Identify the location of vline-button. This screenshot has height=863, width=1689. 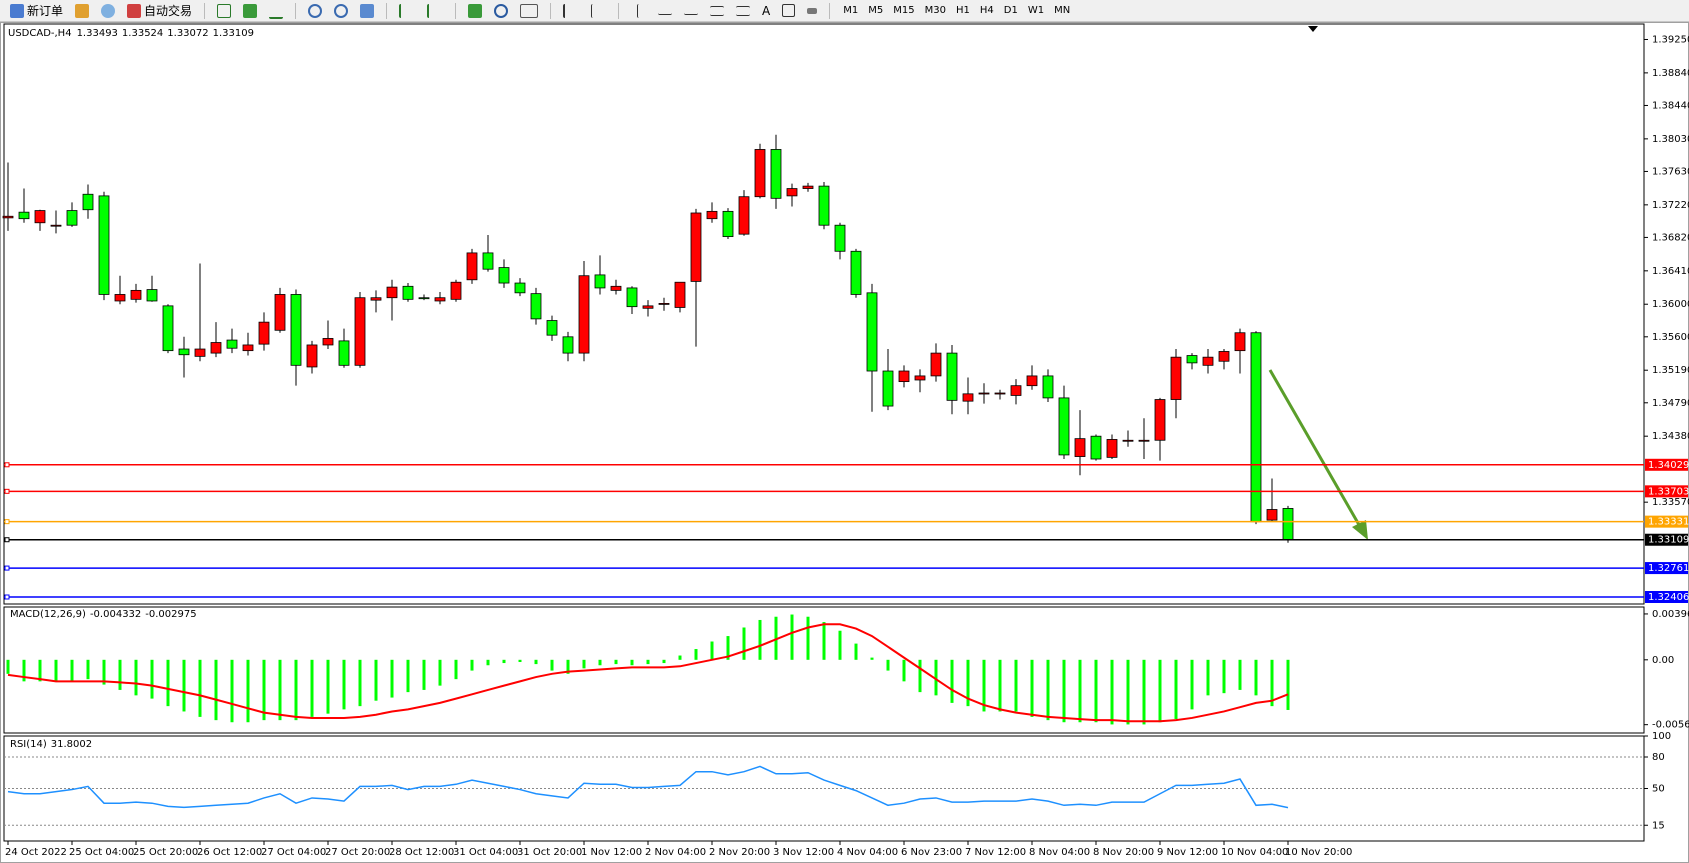
(638, 11).